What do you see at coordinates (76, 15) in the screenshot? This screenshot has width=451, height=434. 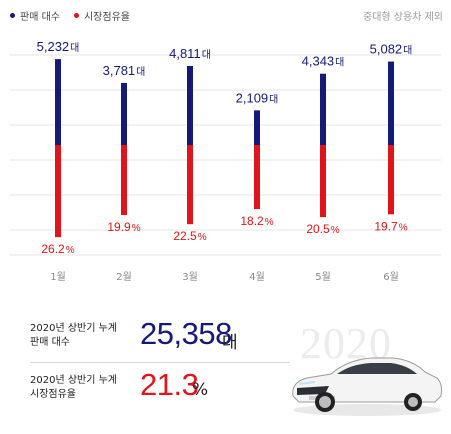 I see `legend-dot-share-icon` at bounding box center [76, 15].